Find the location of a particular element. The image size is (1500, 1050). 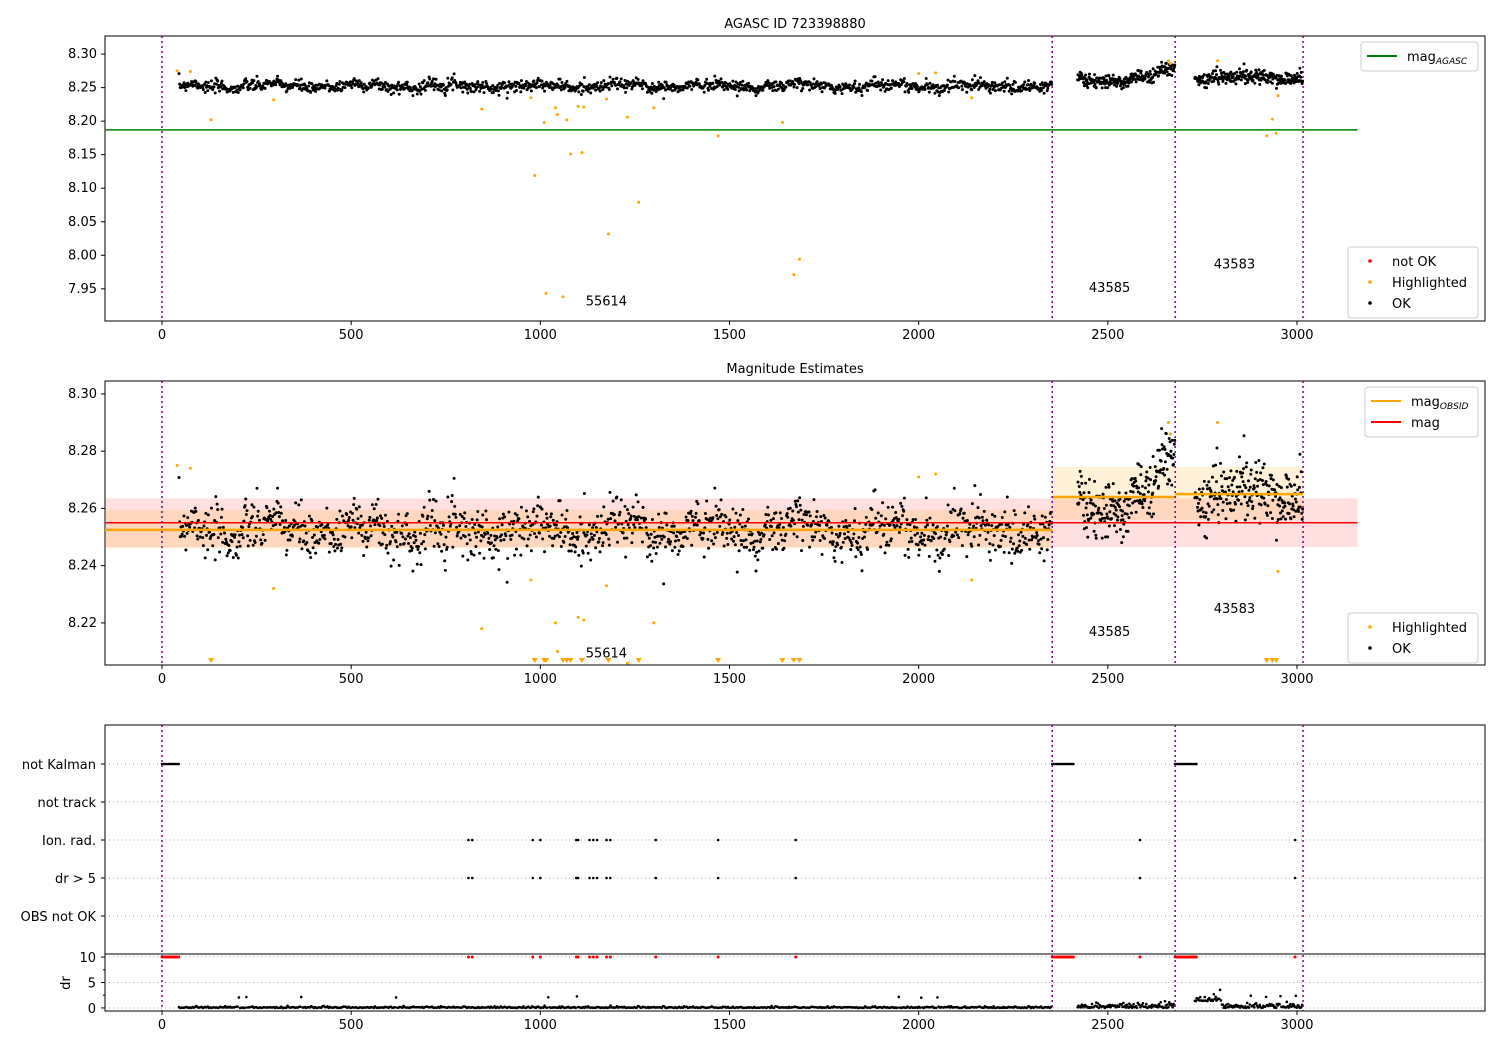

x-tick-label: 2000 is located at coordinates (918, 679).